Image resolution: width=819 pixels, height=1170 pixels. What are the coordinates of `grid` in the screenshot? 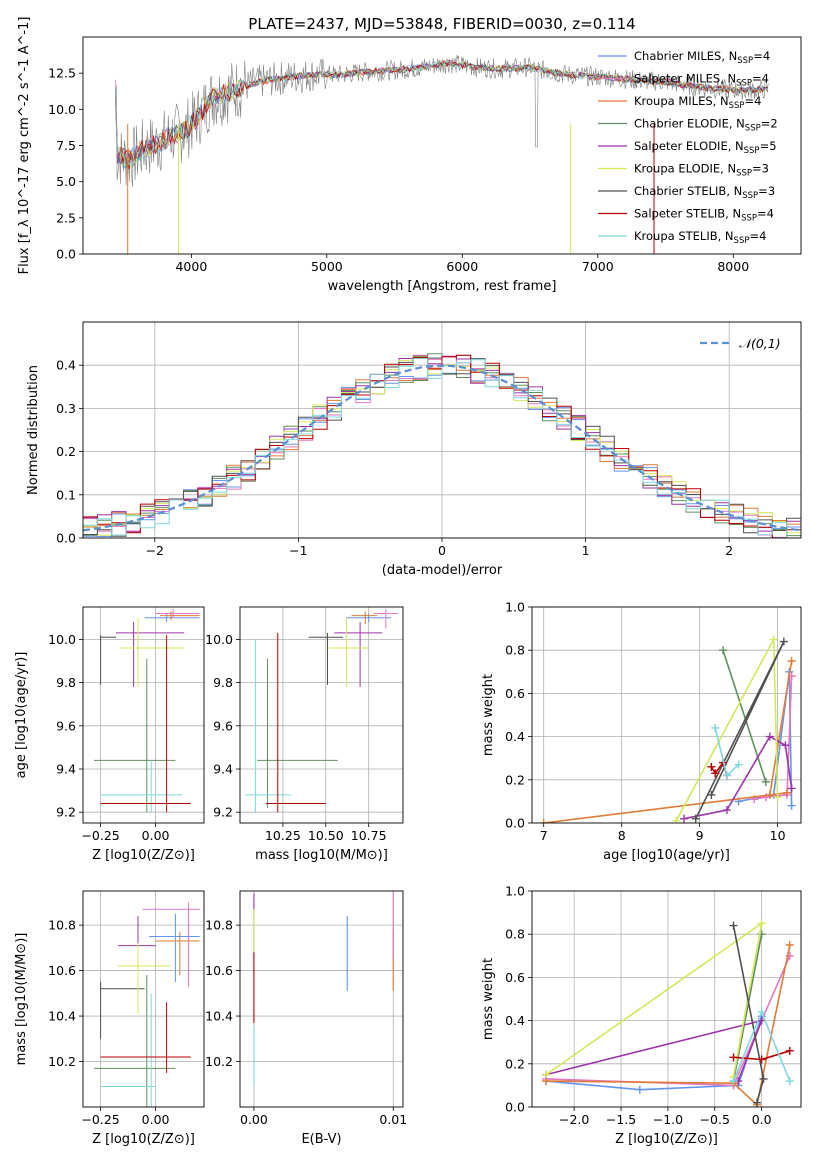 It's located at (143, 715).